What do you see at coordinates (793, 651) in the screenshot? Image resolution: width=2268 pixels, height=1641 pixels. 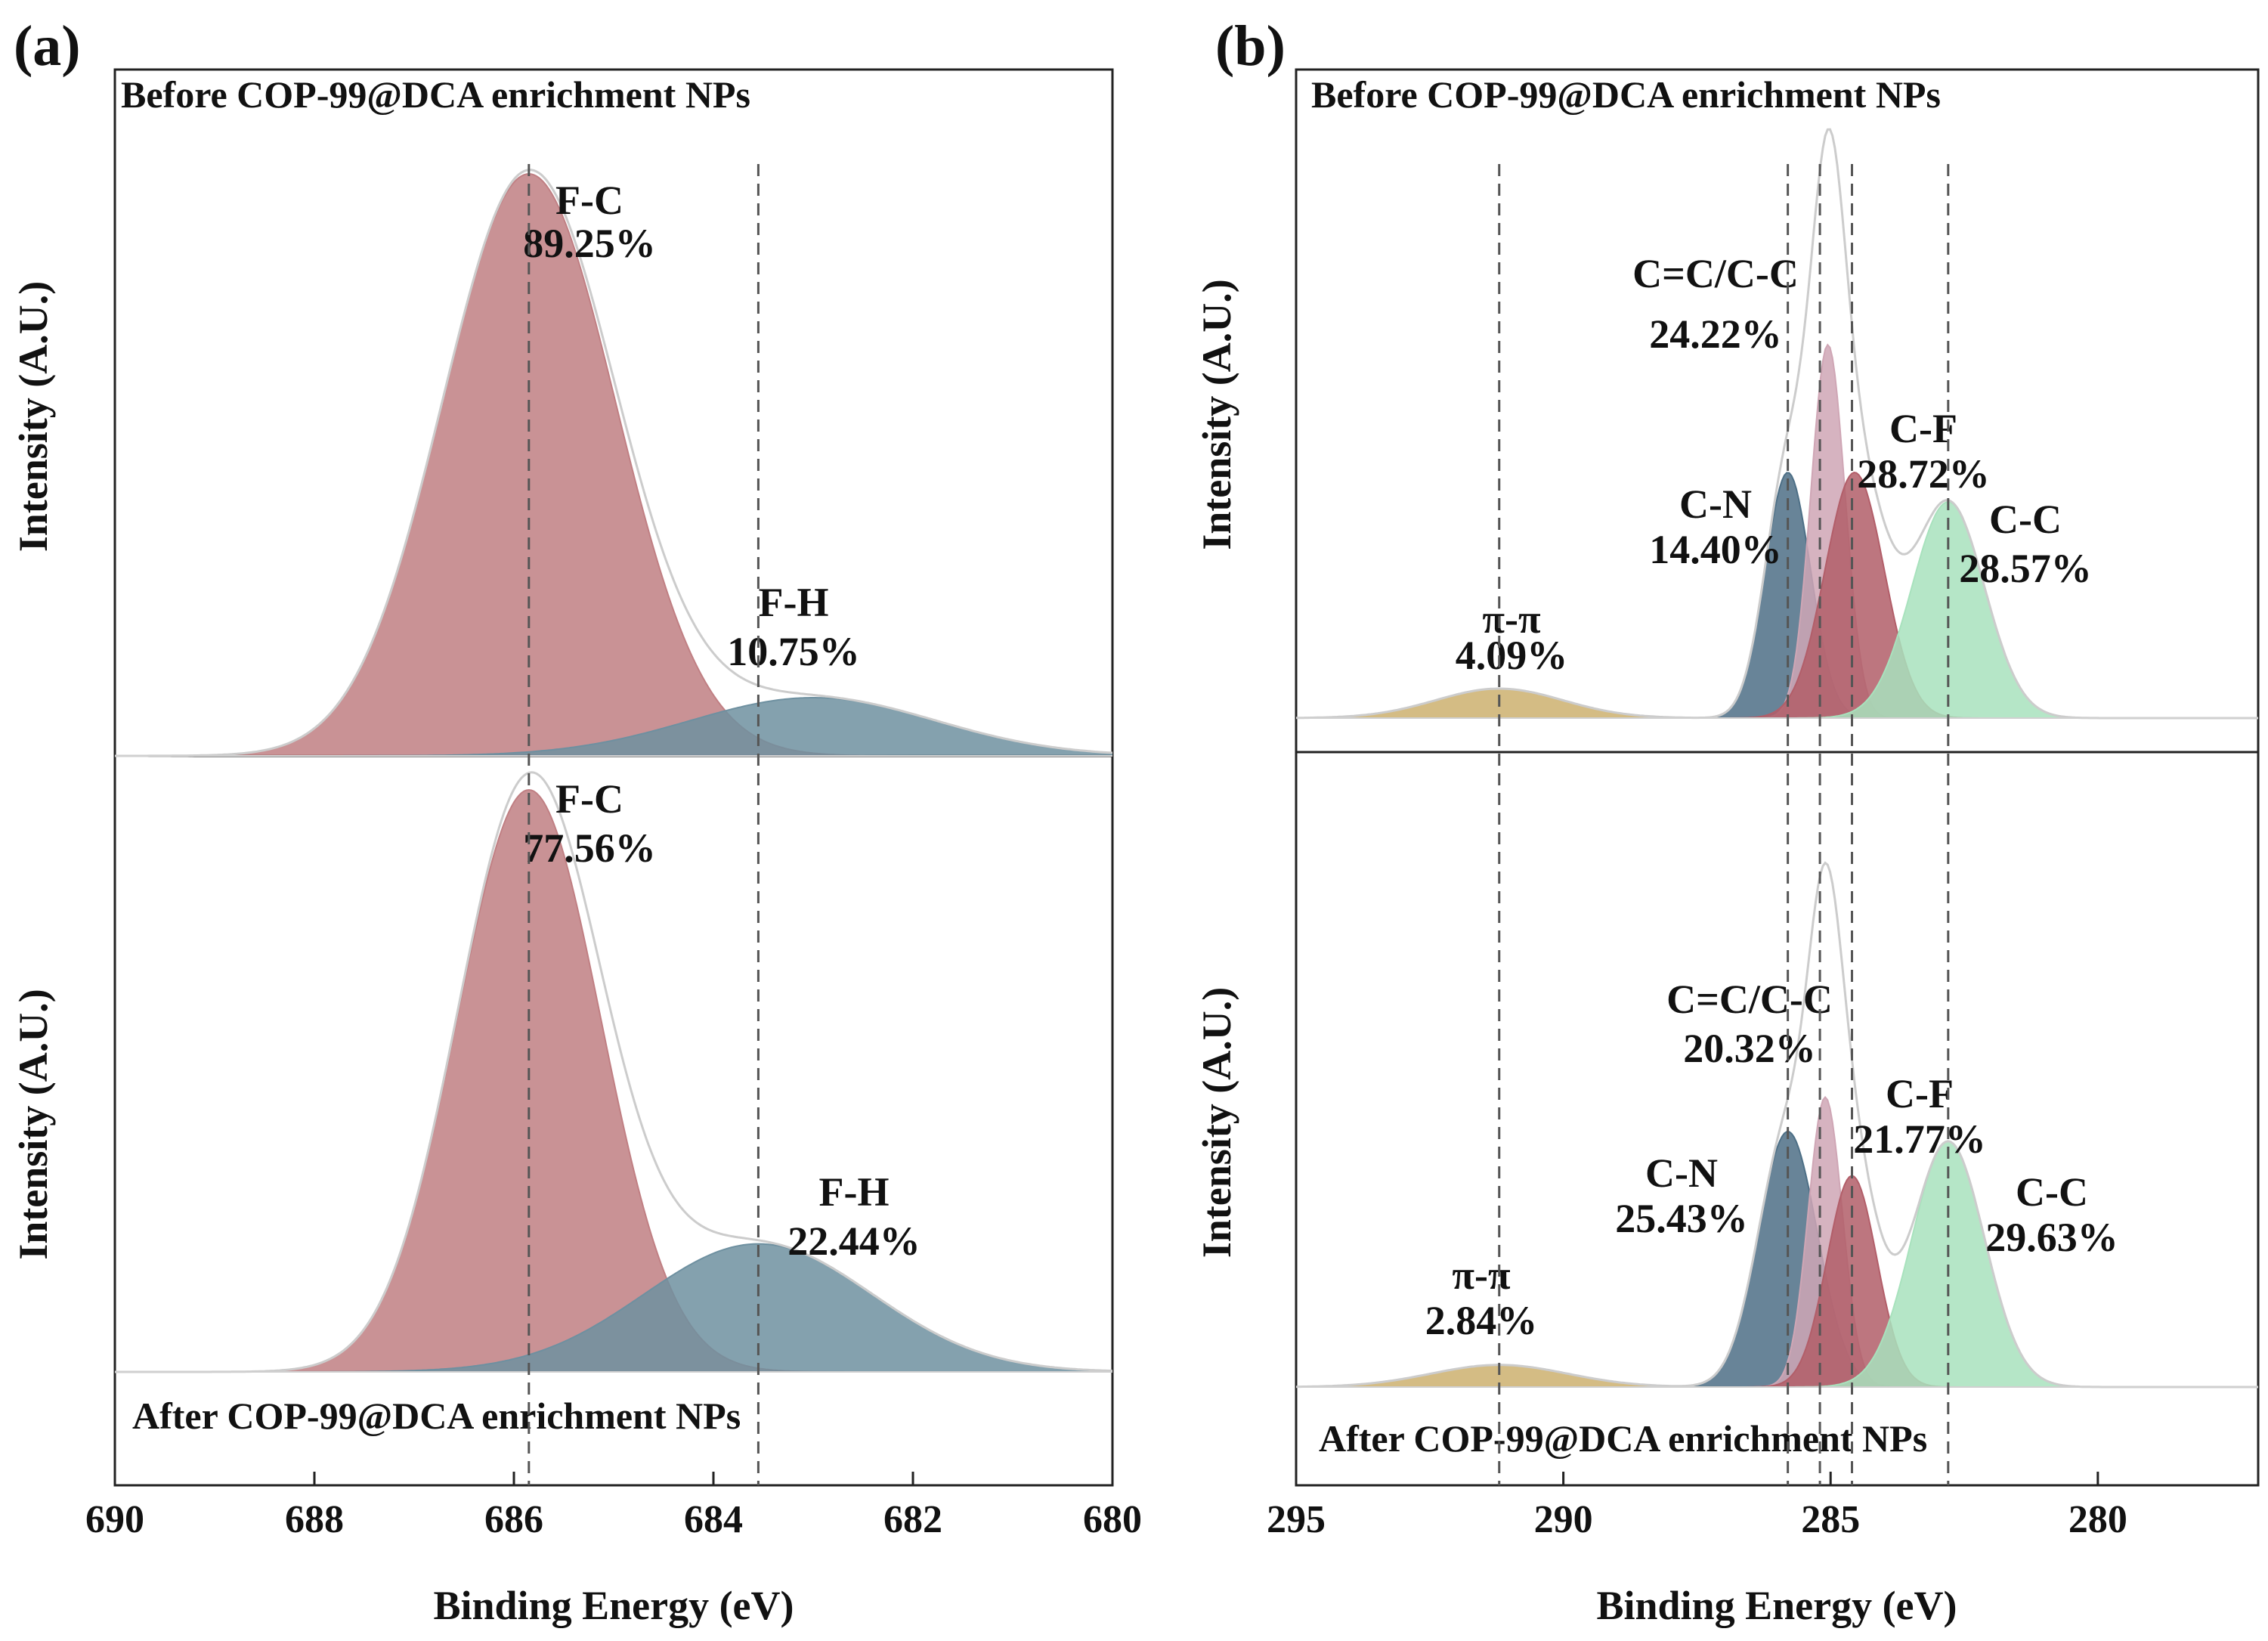 I see `peak-percent-label: 10.75%` at bounding box center [793, 651].